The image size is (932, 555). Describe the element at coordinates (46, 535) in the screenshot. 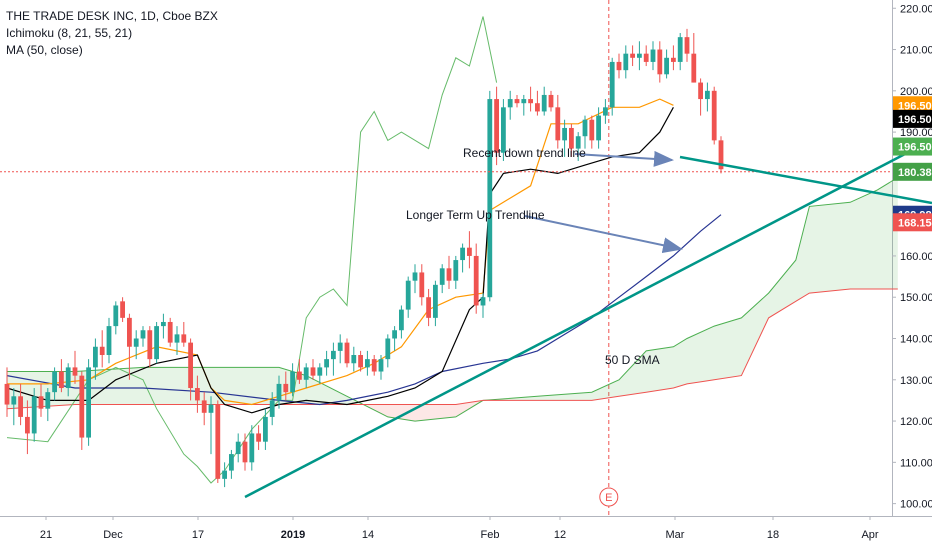

I see `x-tick-label: 21` at that location.